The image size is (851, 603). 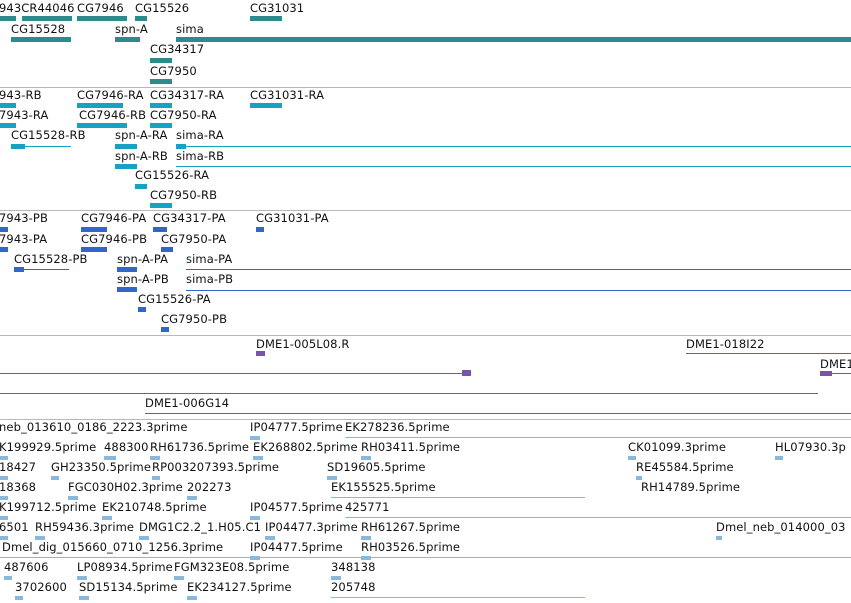 What do you see at coordinates (189, 218) in the screenshot?
I see `protein-label: CG34317-PA` at bounding box center [189, 218].